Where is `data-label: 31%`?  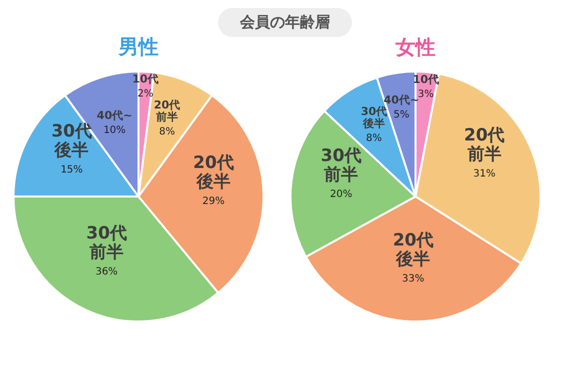
data-label: 31% is located at coordinates (484, 174).